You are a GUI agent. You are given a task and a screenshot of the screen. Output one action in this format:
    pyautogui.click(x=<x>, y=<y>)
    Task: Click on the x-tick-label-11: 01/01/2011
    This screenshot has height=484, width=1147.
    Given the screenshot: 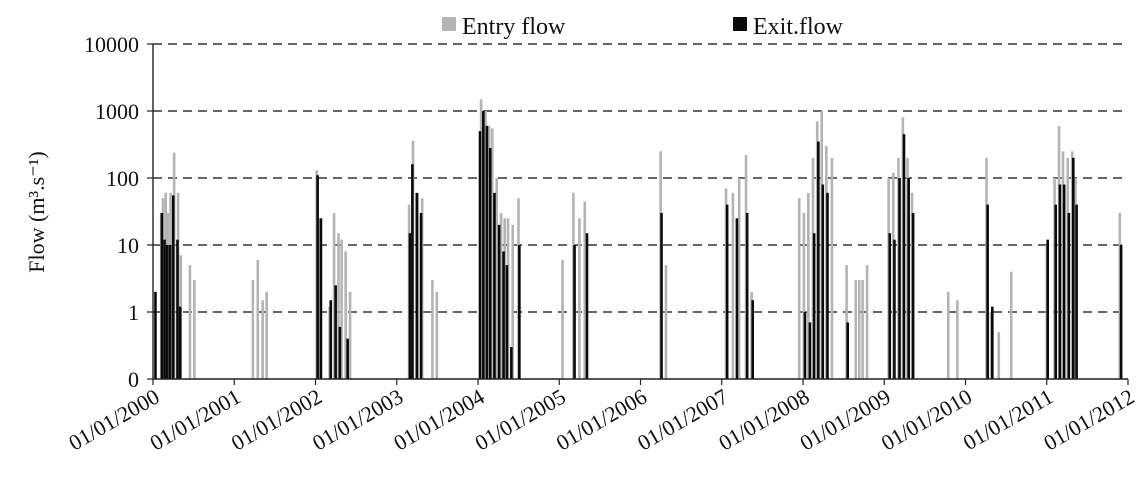 What is the action you would take?
    pyautogui.click(x=1008, y=419)
    